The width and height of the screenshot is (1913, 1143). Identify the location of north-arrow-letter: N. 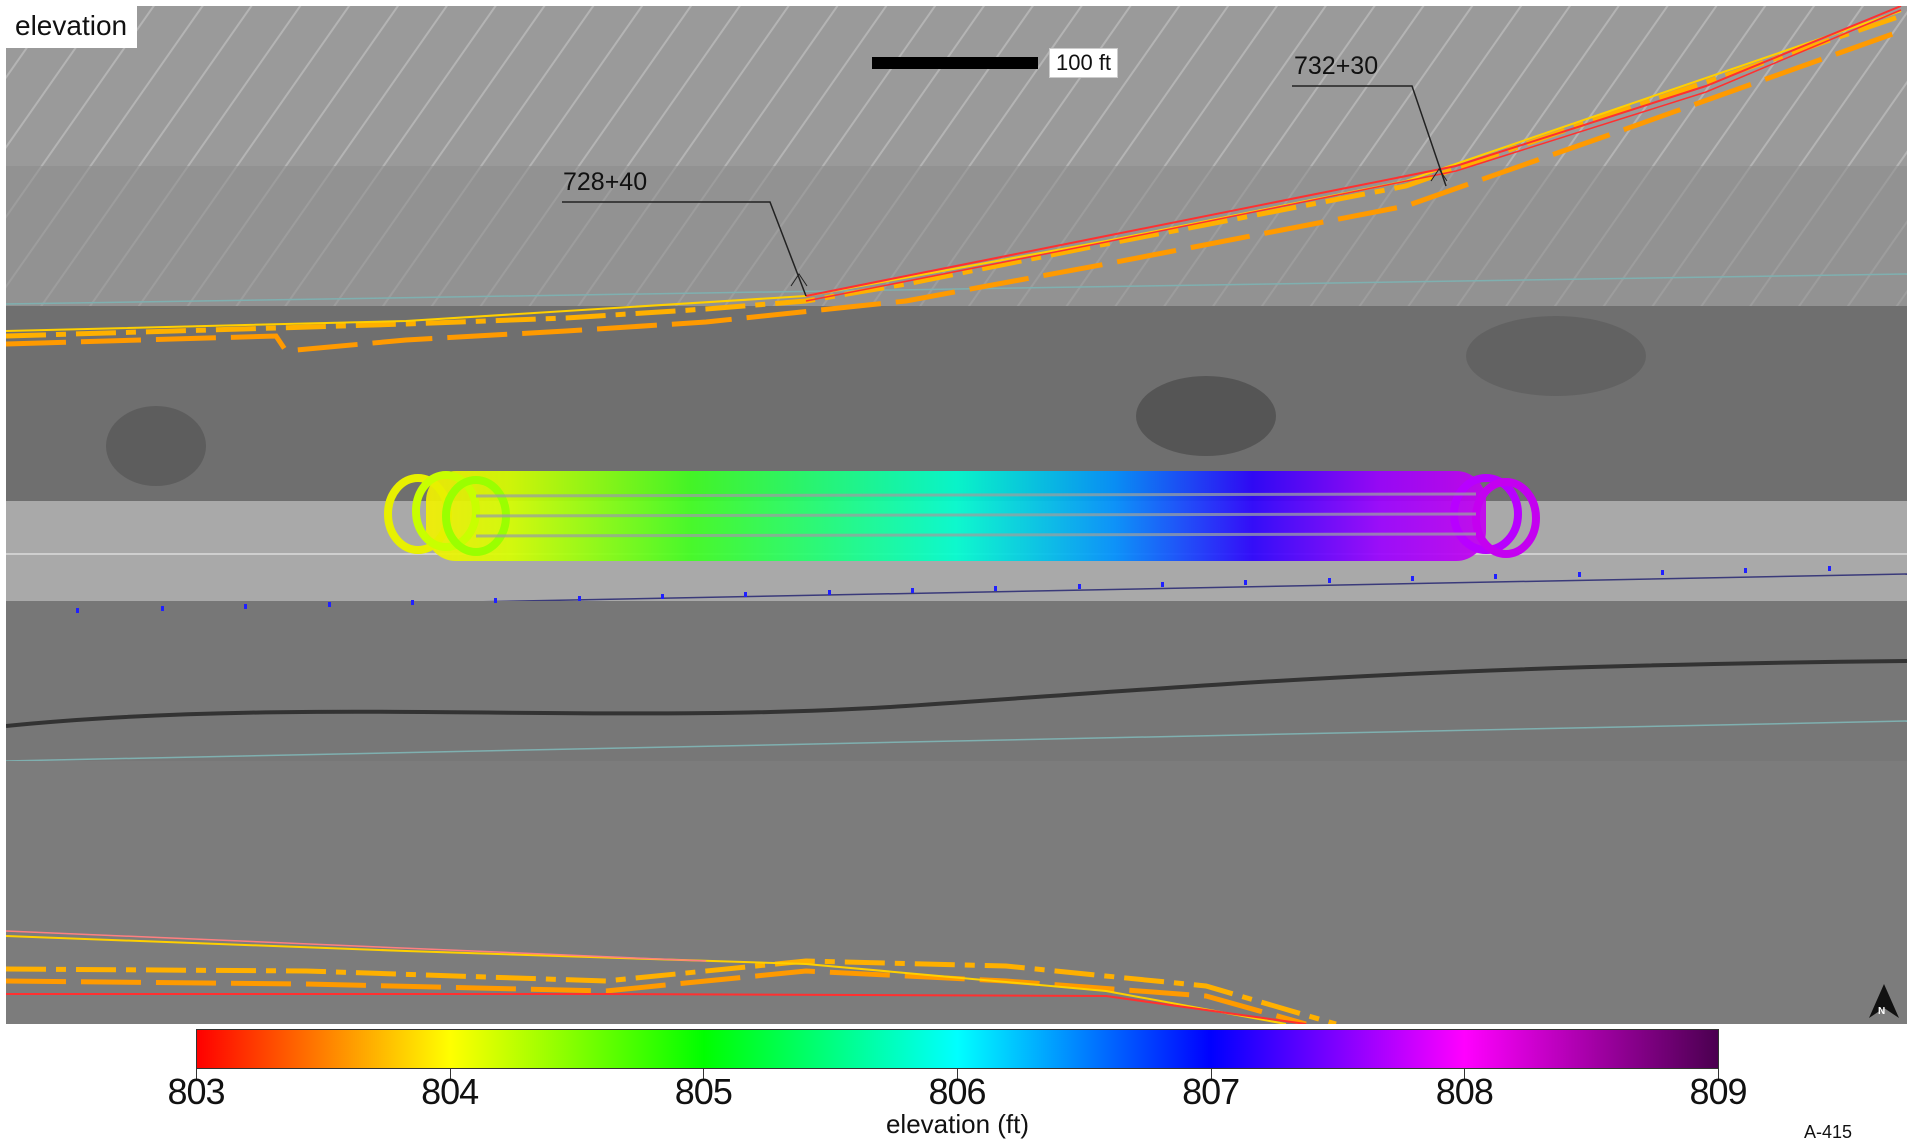
(1882, 1011).